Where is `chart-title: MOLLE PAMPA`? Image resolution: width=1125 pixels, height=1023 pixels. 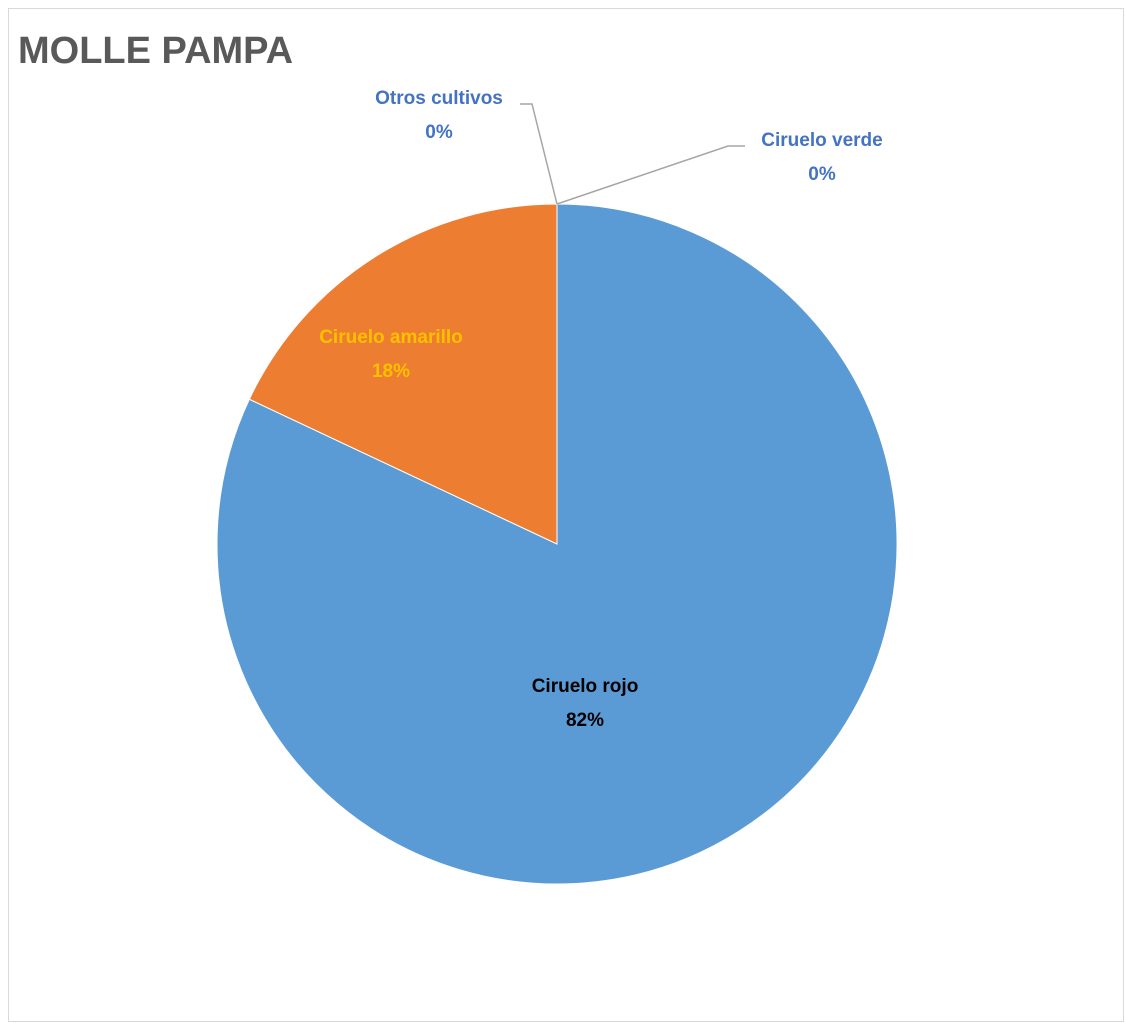
chart-title: MOLLE PAMPA is located at coordinates (156, 51).